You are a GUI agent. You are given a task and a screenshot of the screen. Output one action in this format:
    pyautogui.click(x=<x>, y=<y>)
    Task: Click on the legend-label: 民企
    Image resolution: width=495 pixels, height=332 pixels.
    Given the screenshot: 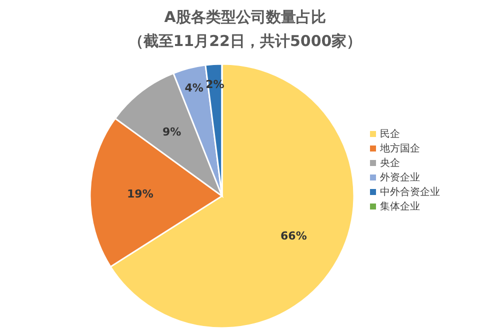 What is the action you would take?
    pyautogui.click(x=390, y=134)
    